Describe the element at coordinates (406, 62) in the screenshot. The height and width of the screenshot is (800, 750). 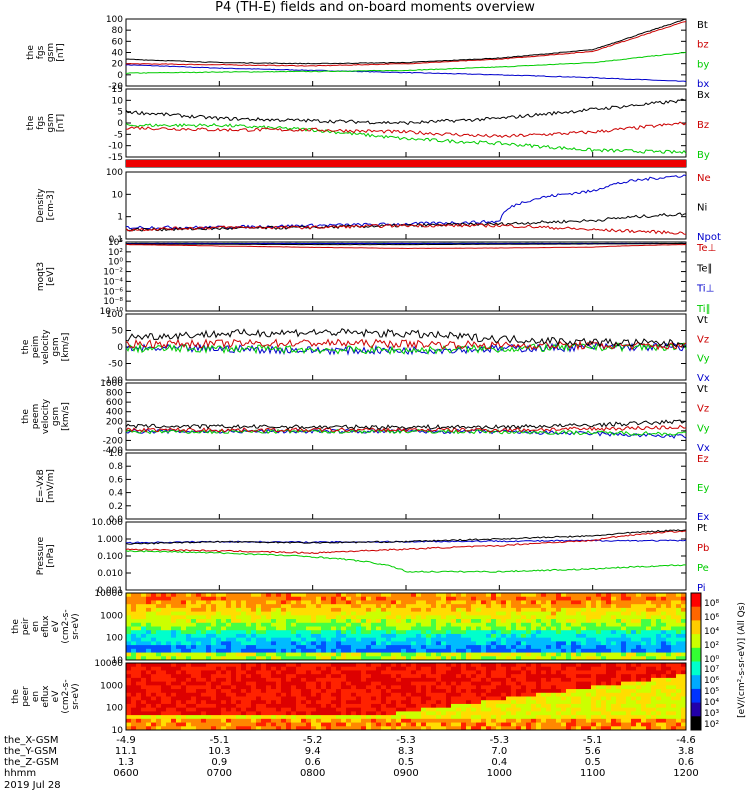
I see `series-line-by` at that location.